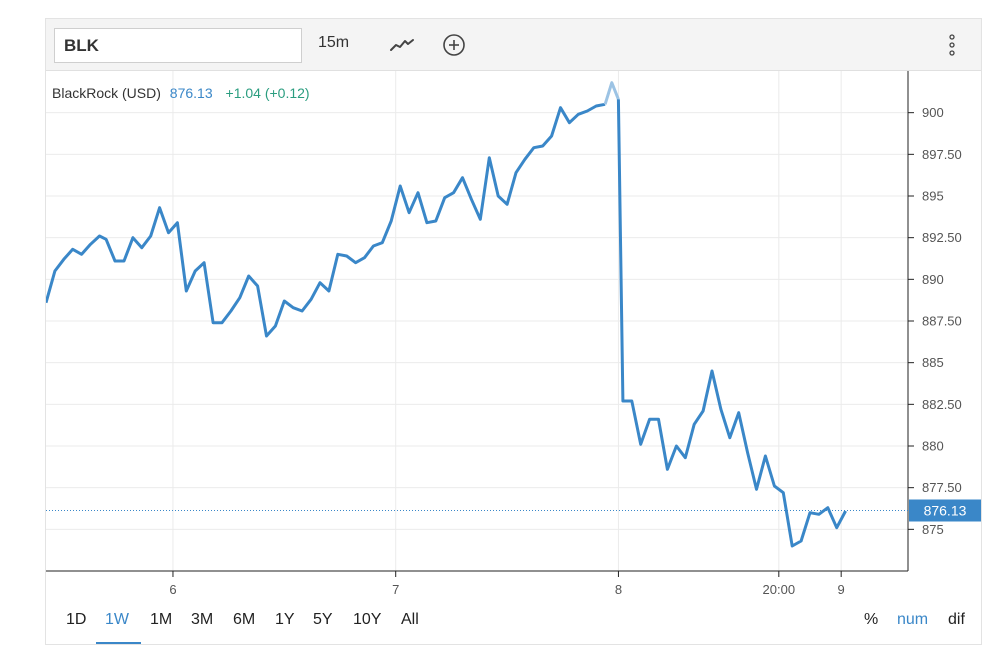 Image resolution: width=1006 pixels, height=663 pixels. What do you see at coordinates (191, 93) in the screenshot?
I see `legend-price: 876.13` at bounding box center [191, 93].